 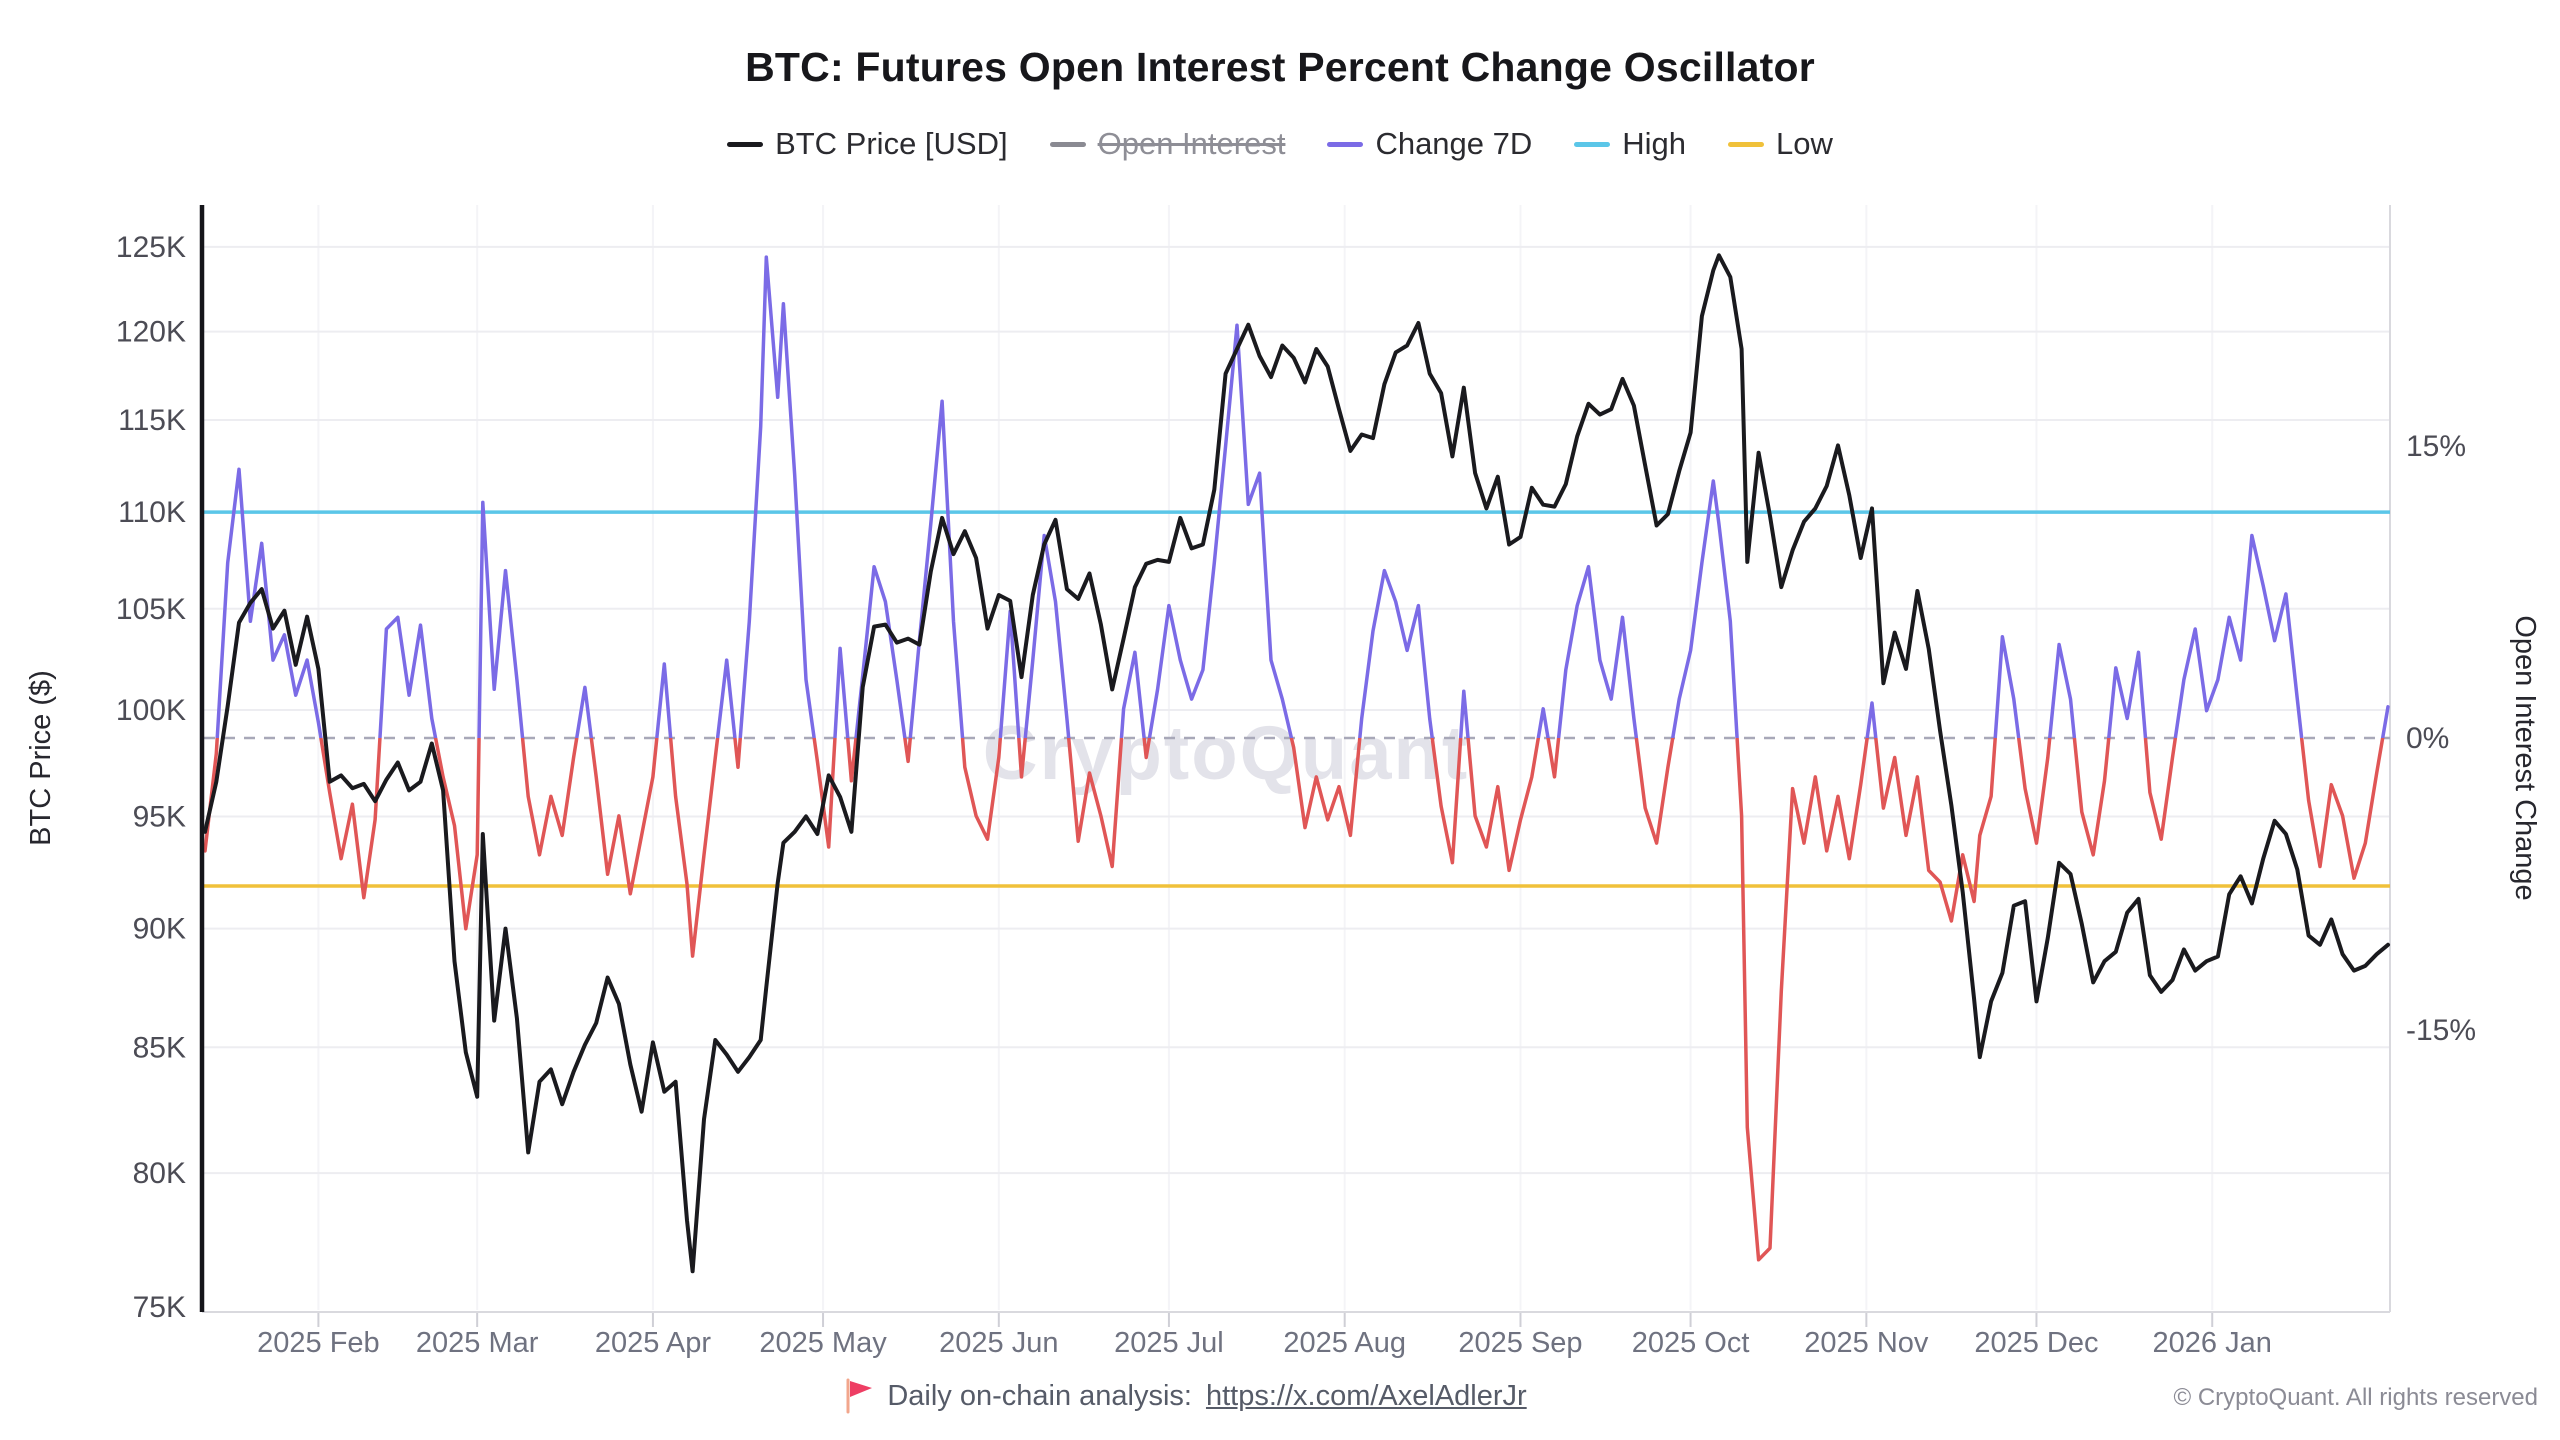 I want to click on legend-label-high: High, so click(x=1654, y=143).